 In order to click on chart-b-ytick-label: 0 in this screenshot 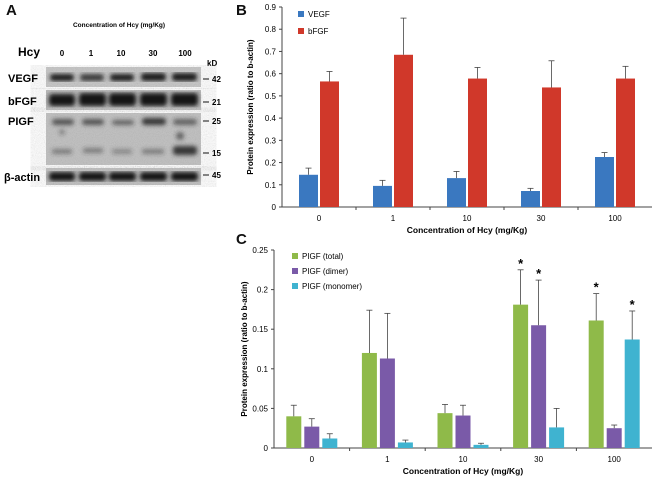, I will do `click(274, 207)`.